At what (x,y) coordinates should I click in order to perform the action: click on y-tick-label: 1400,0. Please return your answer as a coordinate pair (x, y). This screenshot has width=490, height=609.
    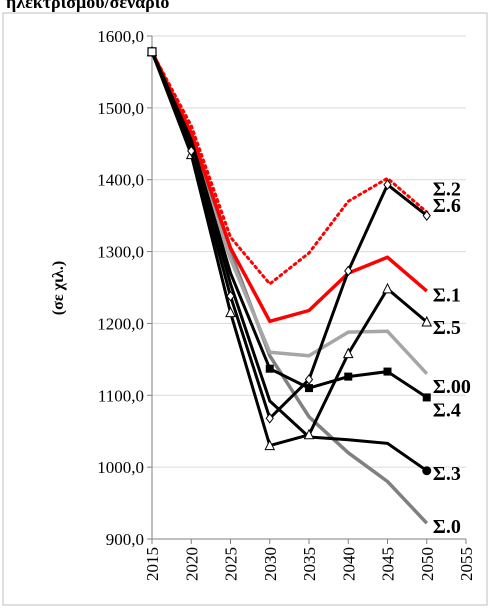
    Looking at the image, I should click on (120, 180).